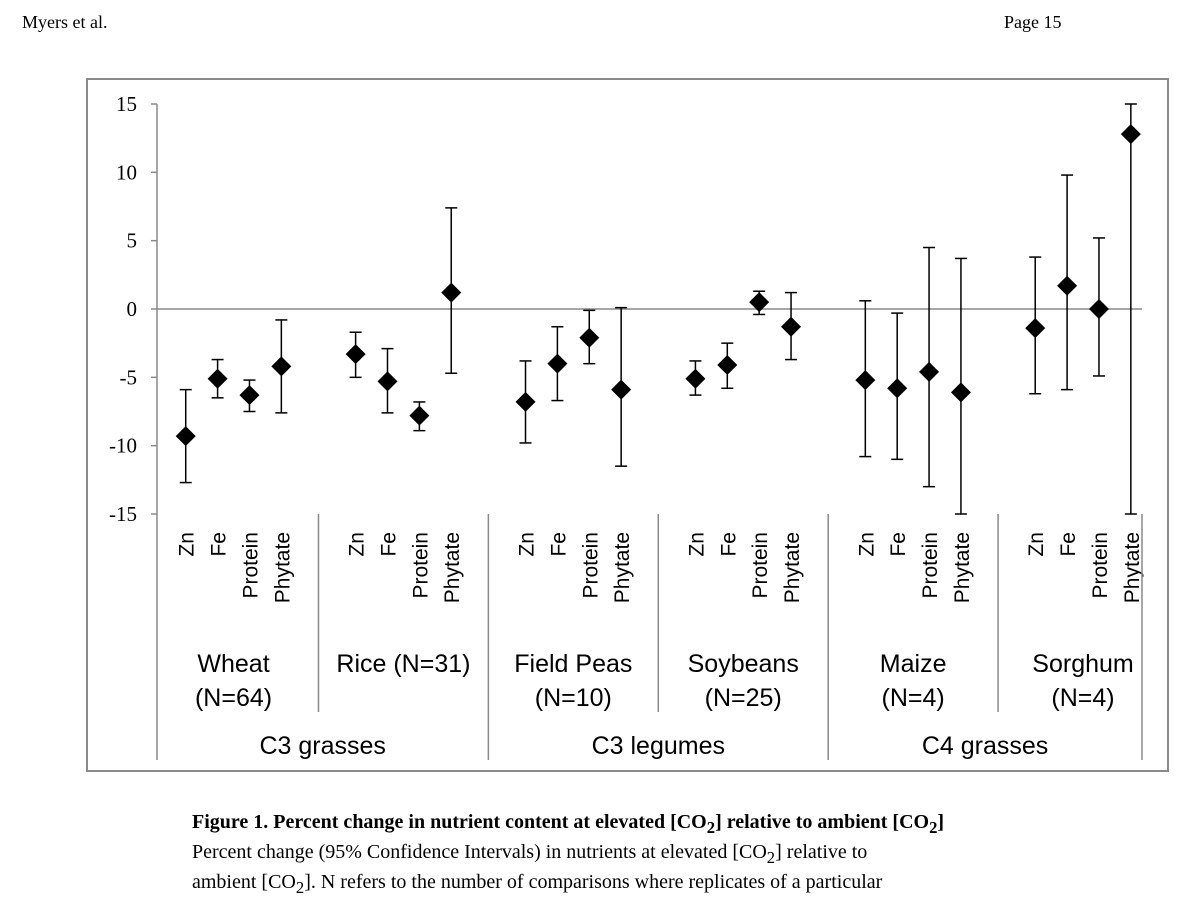 Image resolution: width=1200 pixels, height=903 pixels. What do you see at coordinates (65, 22) in the screenshot?
I see `header-author: Myers et al.` at bounding box center [65, 22].